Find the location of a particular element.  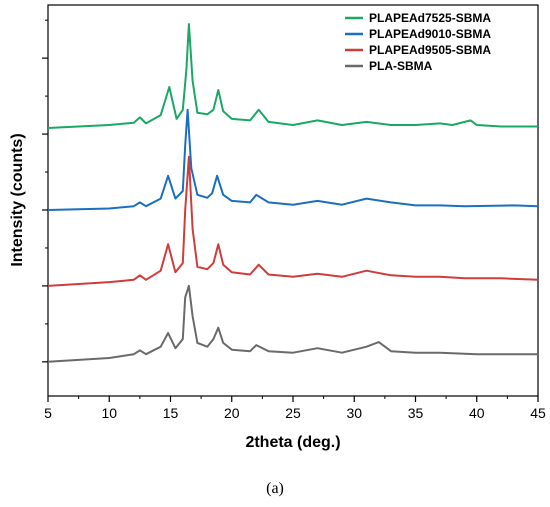

x-tick-label: 30 is located at coordinates (354, 413).